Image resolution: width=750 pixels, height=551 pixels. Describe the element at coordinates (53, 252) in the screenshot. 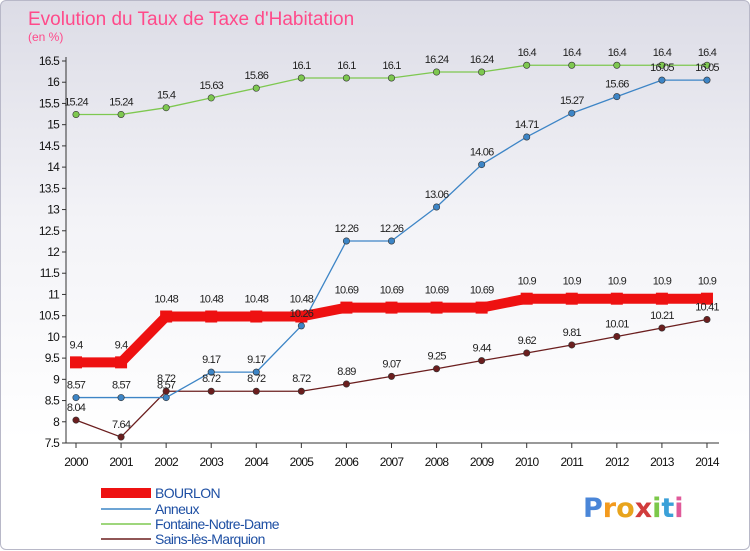

I see `y-tick-label: 12` at that location.